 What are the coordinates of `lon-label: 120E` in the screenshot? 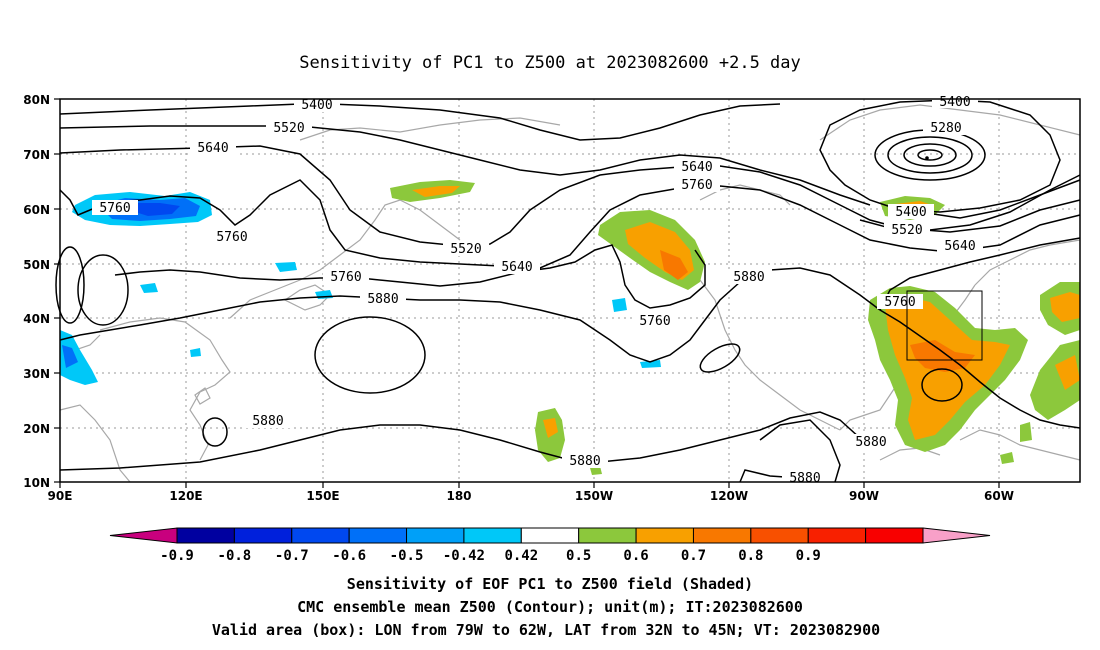 It's located at (185, 496).